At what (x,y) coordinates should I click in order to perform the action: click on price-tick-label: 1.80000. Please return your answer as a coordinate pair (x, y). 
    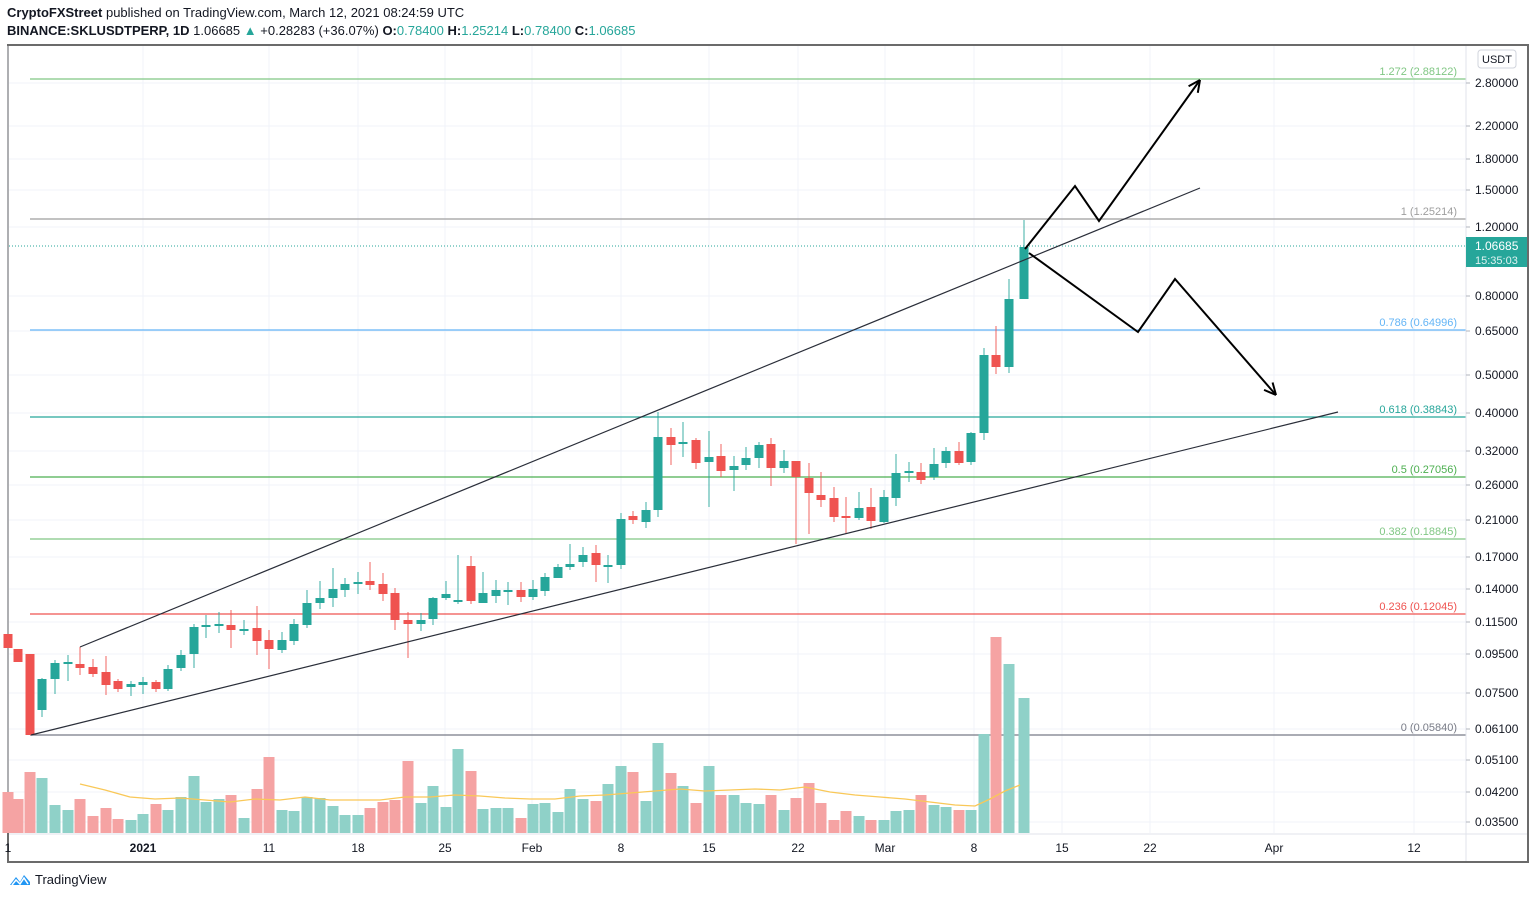
    Looking at the image, I should click on (1497, 159).